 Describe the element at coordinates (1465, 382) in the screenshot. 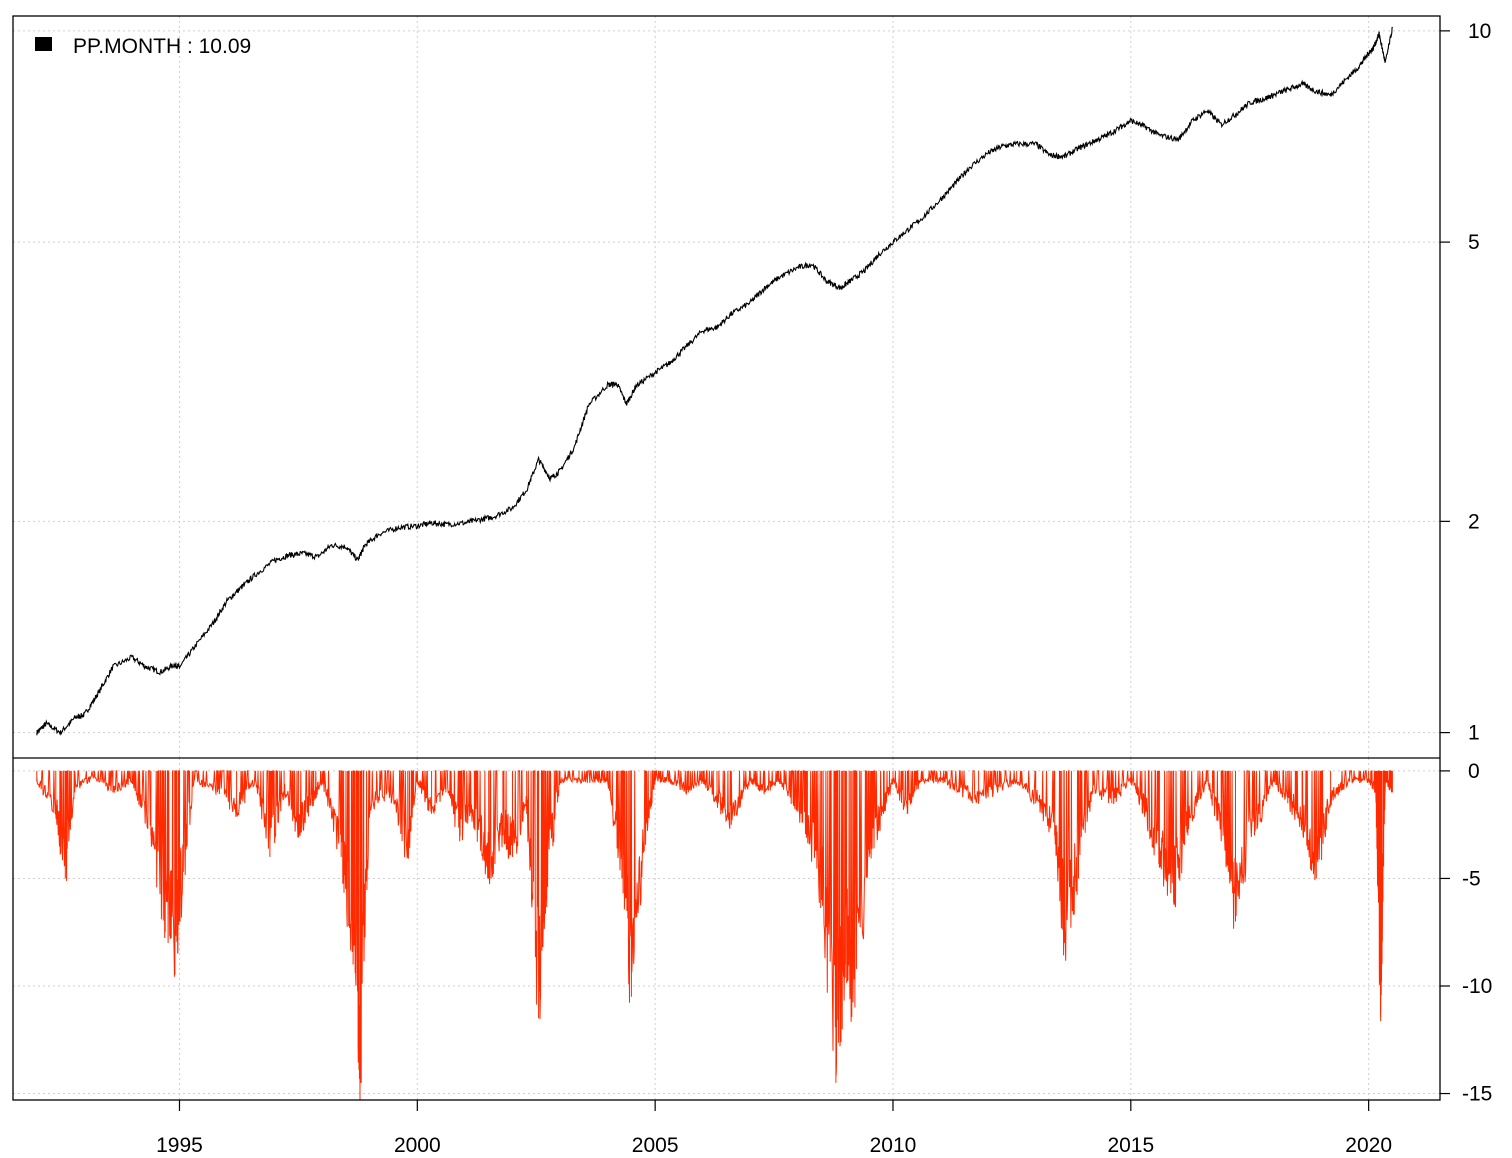

I see `top-panel-y-axis: 1 2 5 10` at that location.